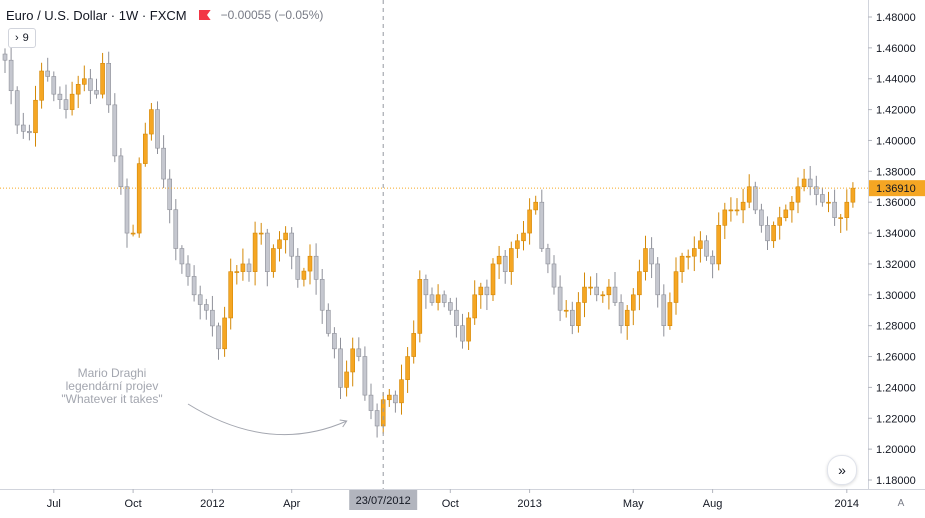 This screenshot has width=925, height=518. I want to click on price-tick-label: 1.48000, so click(896, 18).